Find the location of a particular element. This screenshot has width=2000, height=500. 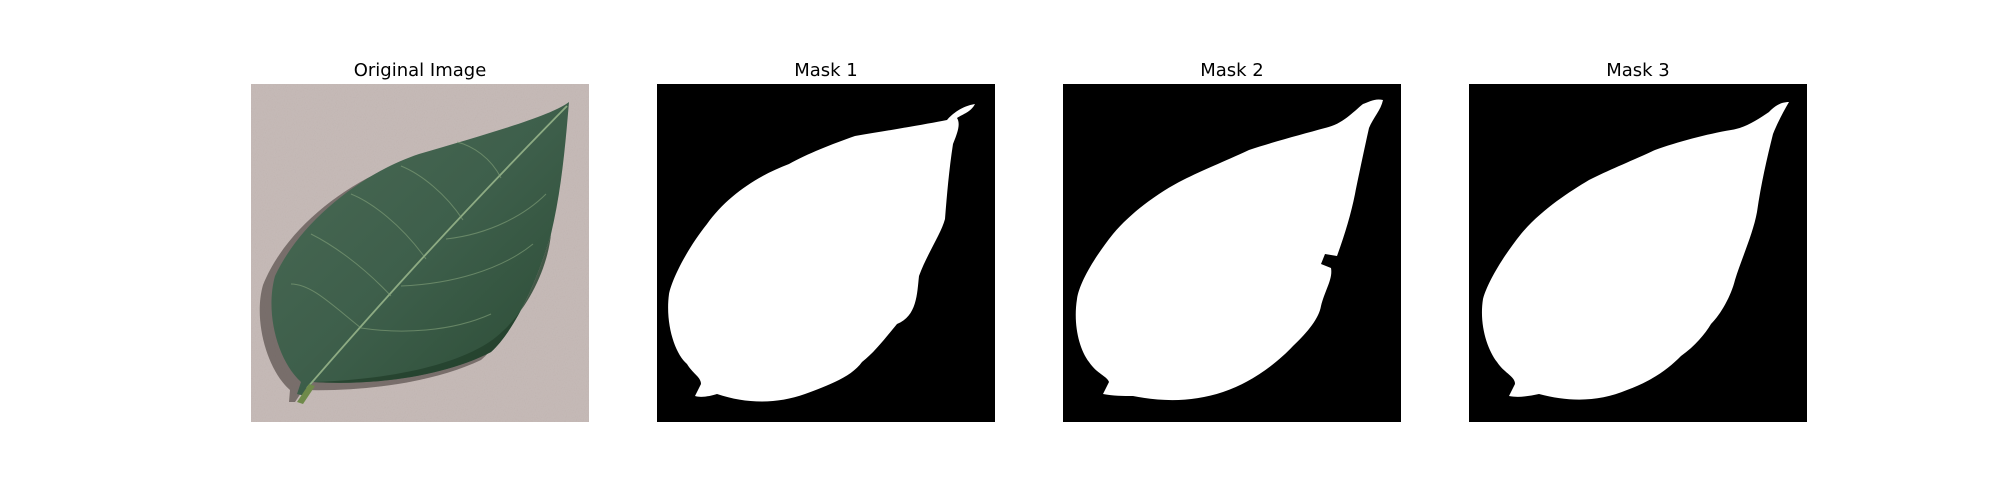

panel-title: Mask 1 is located at coordinates (826, 70).